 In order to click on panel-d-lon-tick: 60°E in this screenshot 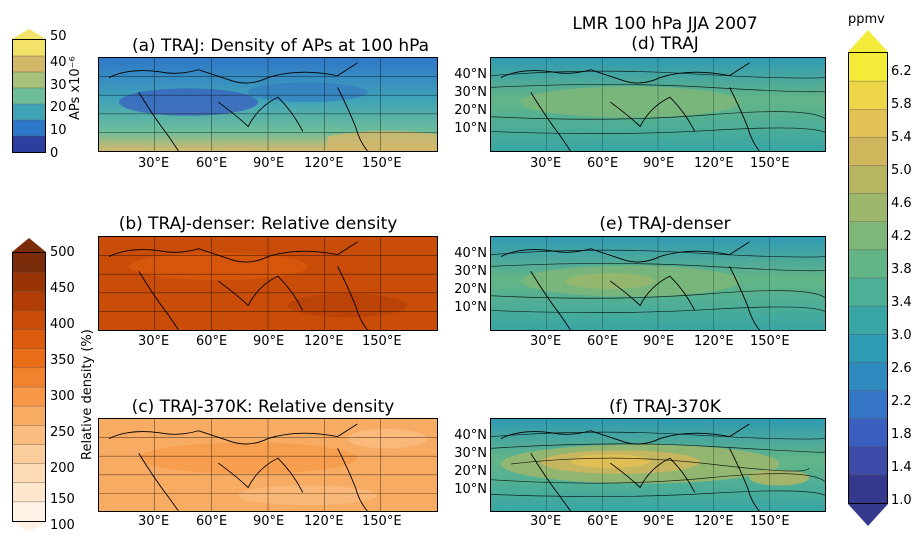, I will do `click(603, 163)`.